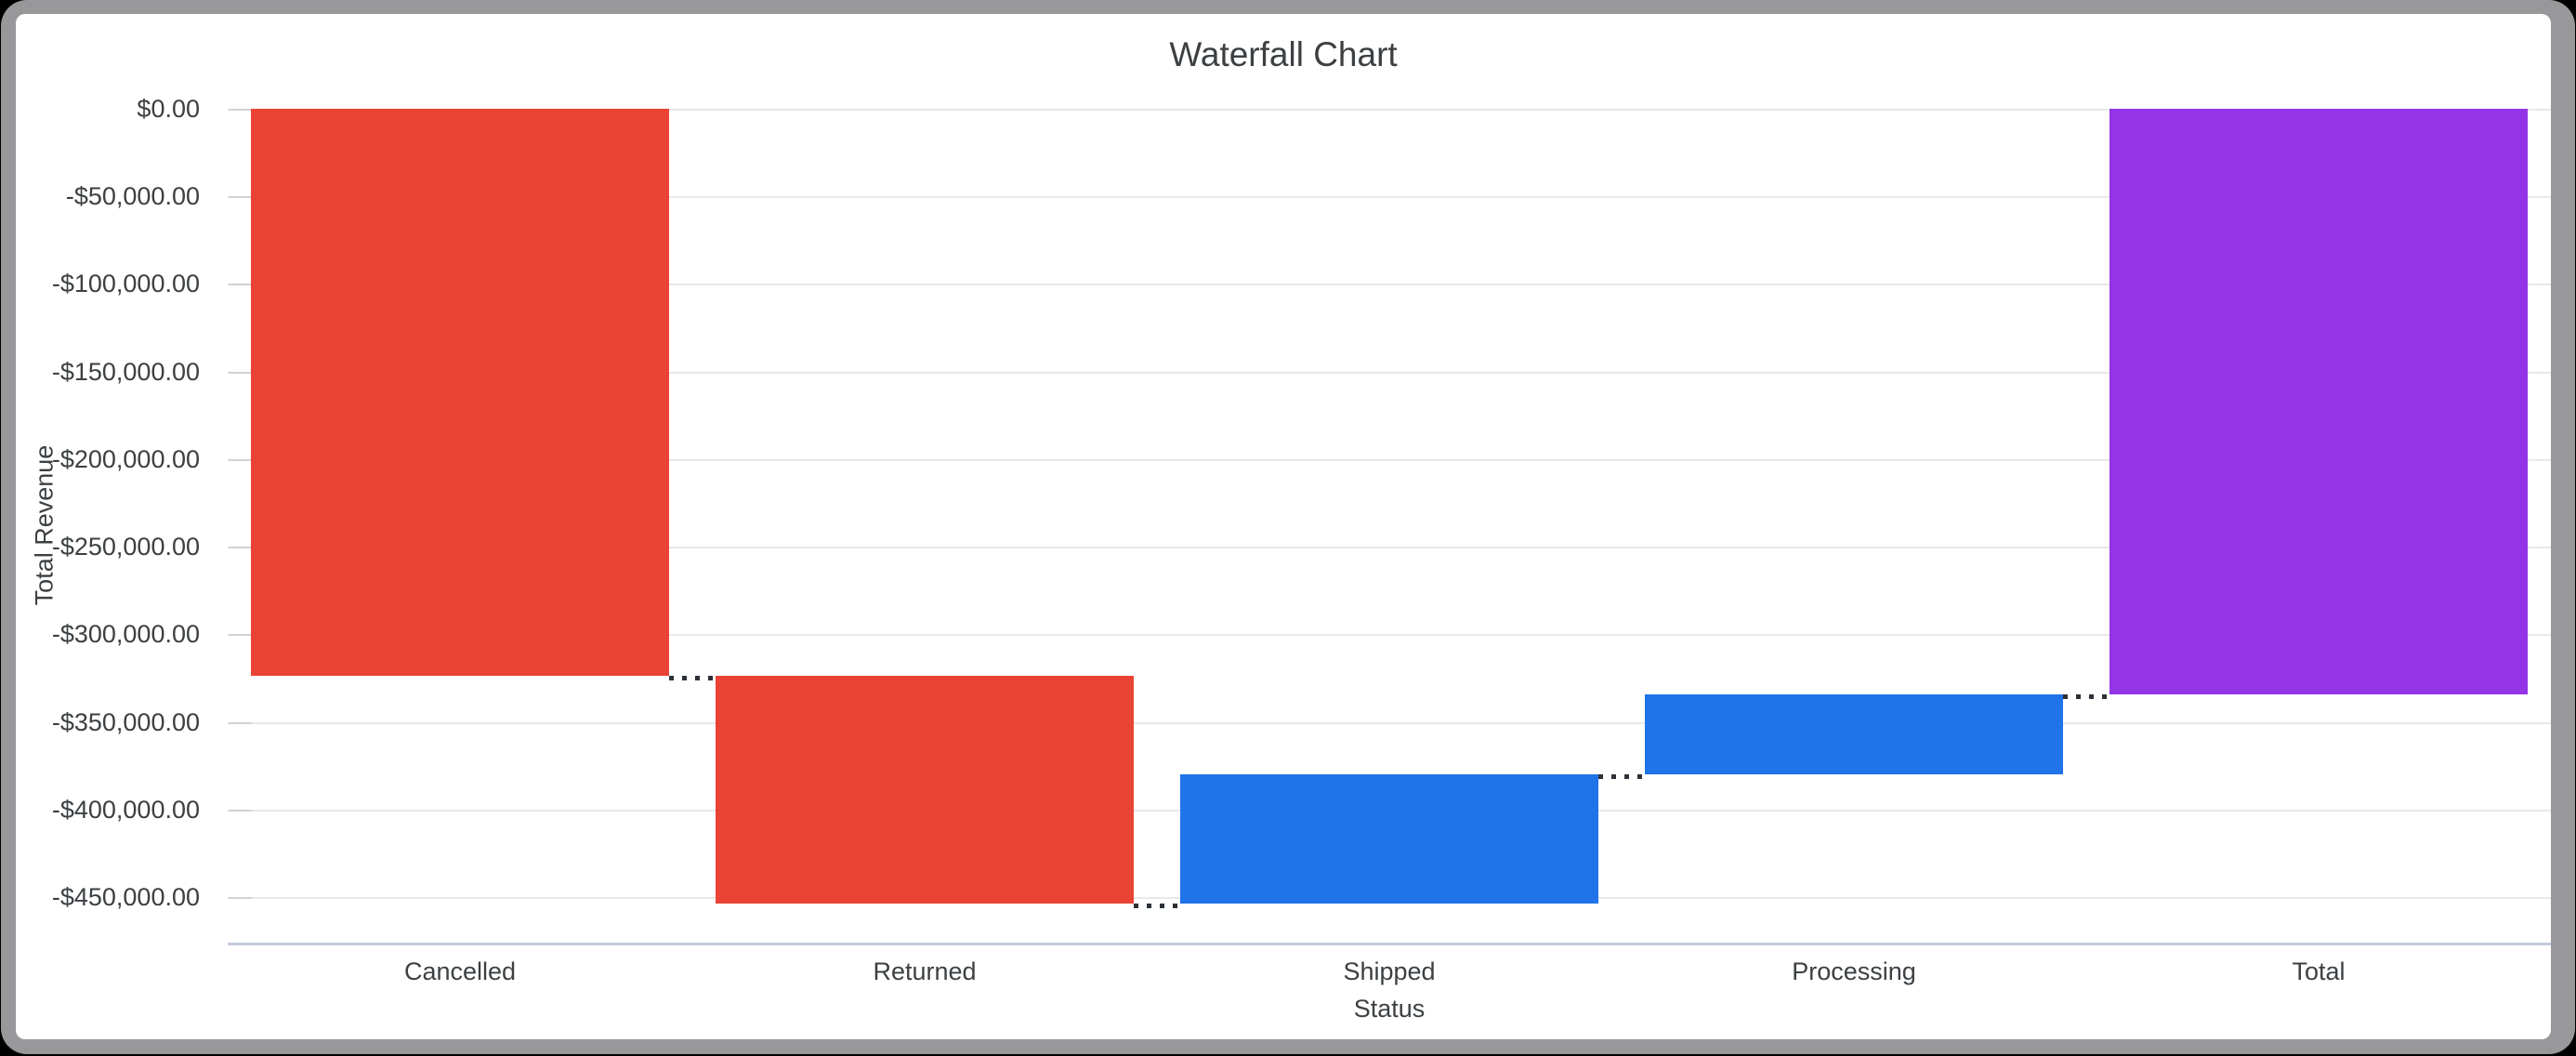  I want to click on y-tick-label: -$350,000.00, so click(125, 722).